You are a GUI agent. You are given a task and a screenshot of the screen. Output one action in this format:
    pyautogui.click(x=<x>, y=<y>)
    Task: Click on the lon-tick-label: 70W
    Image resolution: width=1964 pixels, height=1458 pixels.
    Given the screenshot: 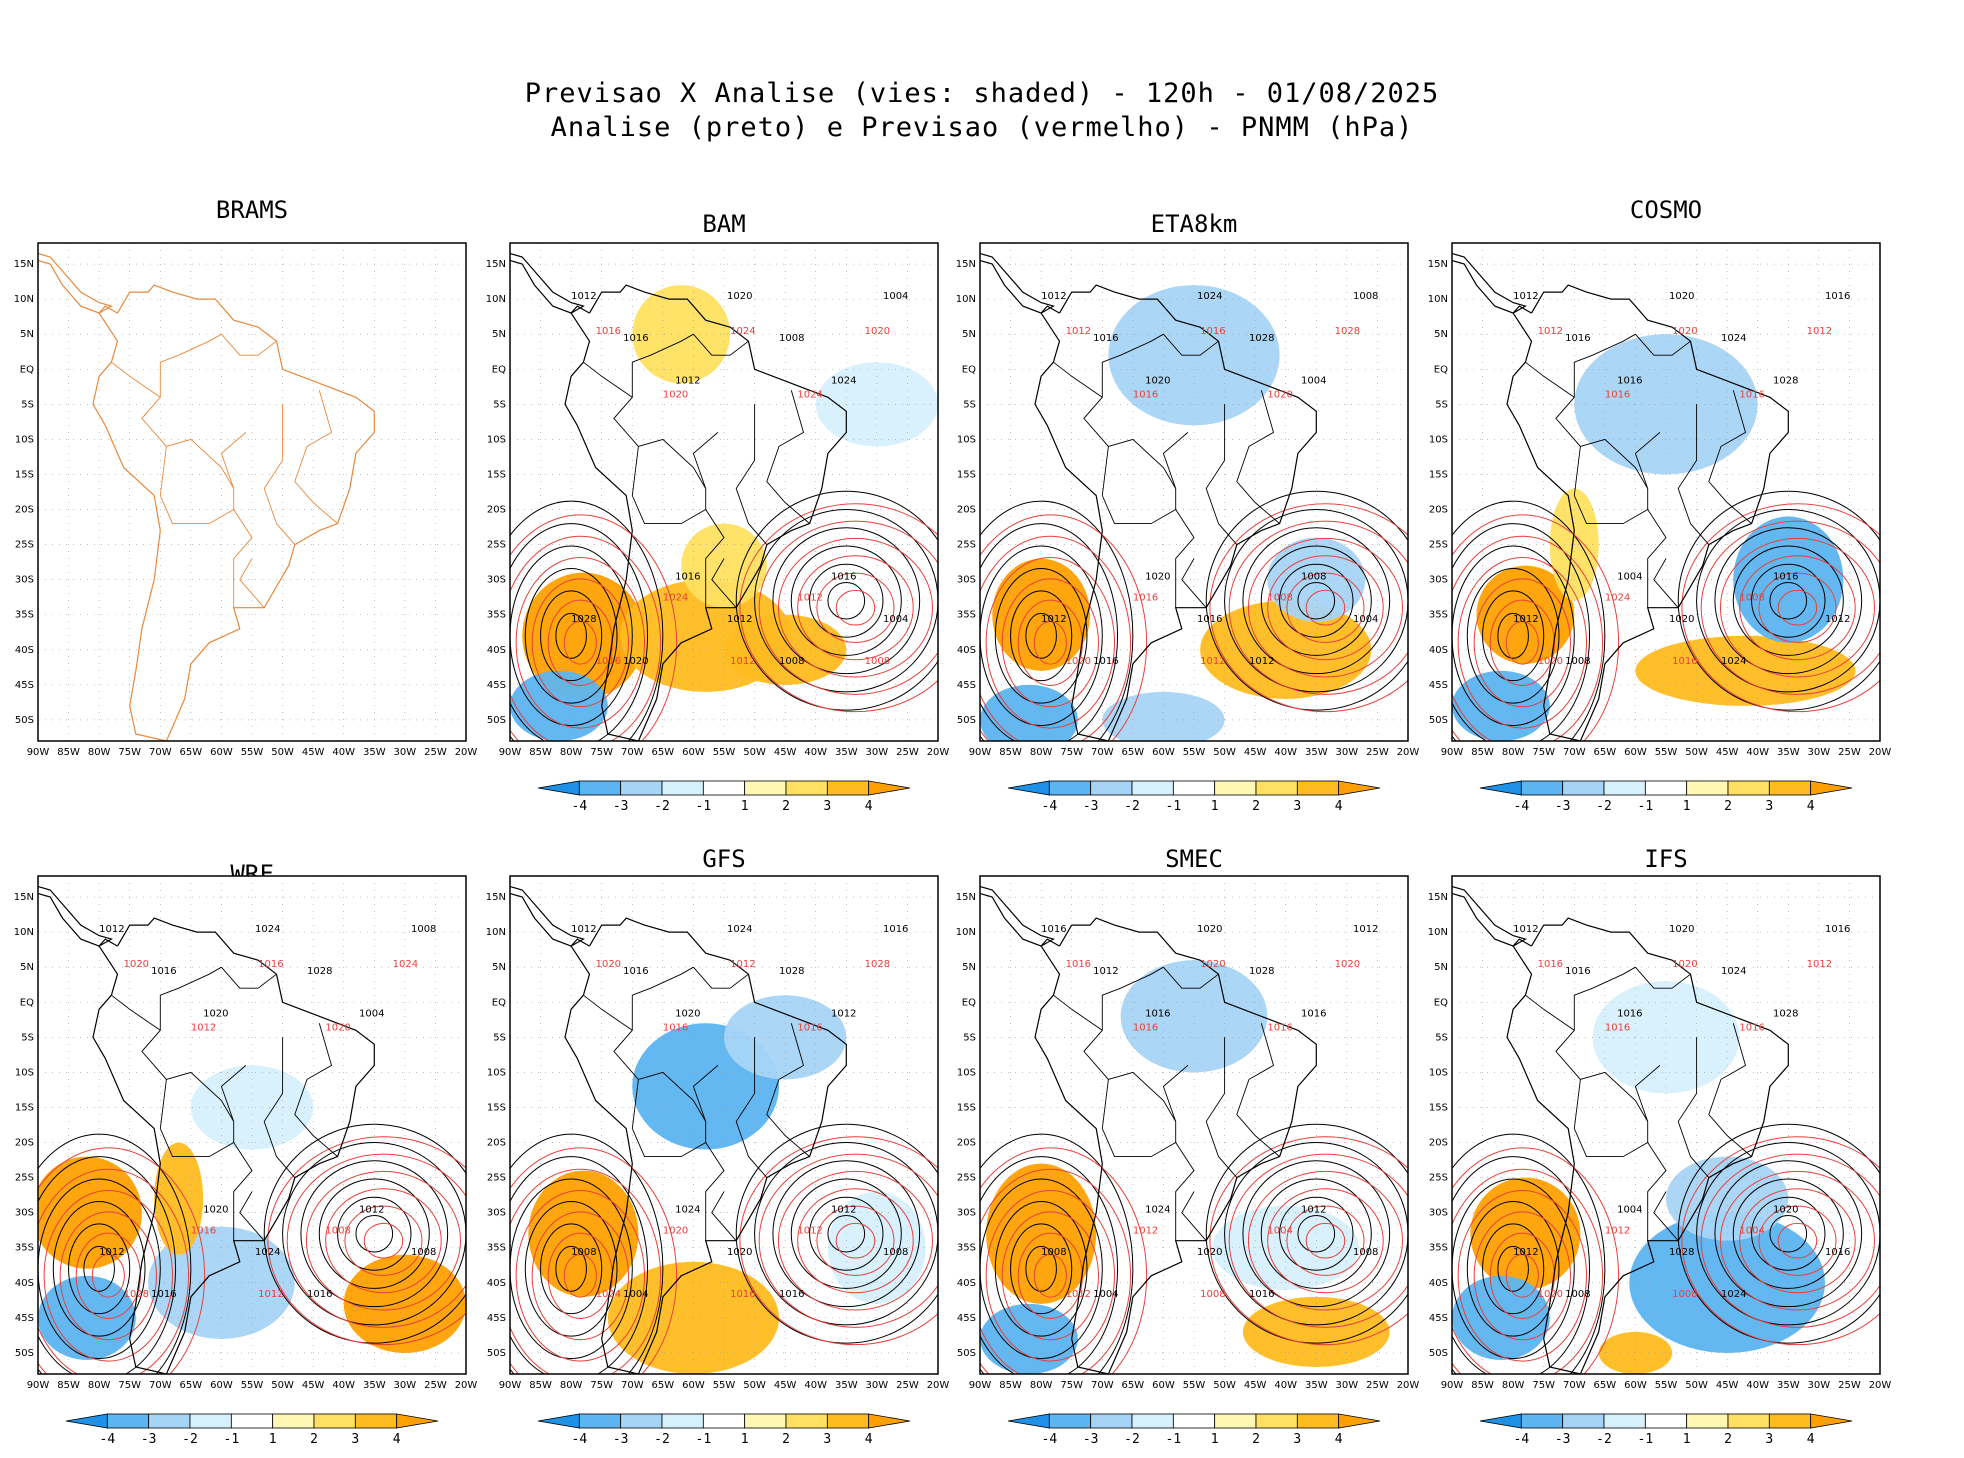 What is the action you would take?
    pyautogui.click(x=1102, y=1385)
    